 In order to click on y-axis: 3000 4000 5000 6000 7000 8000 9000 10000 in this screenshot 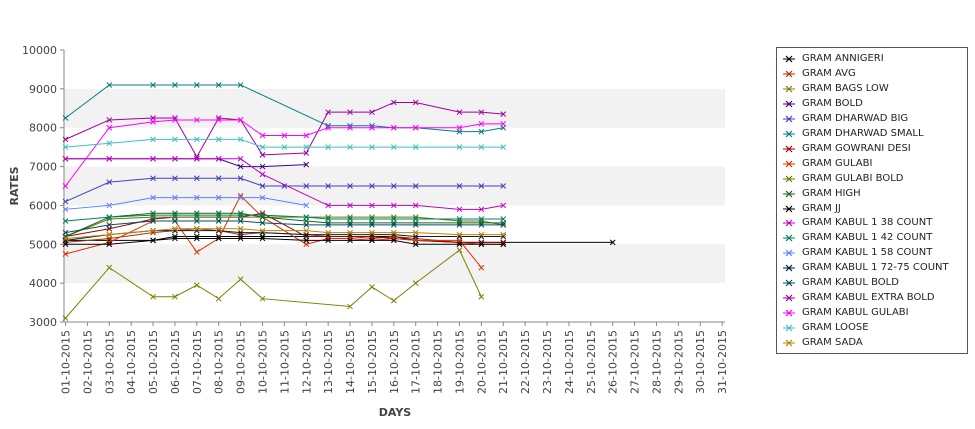, I will do `click(43, 186)`.